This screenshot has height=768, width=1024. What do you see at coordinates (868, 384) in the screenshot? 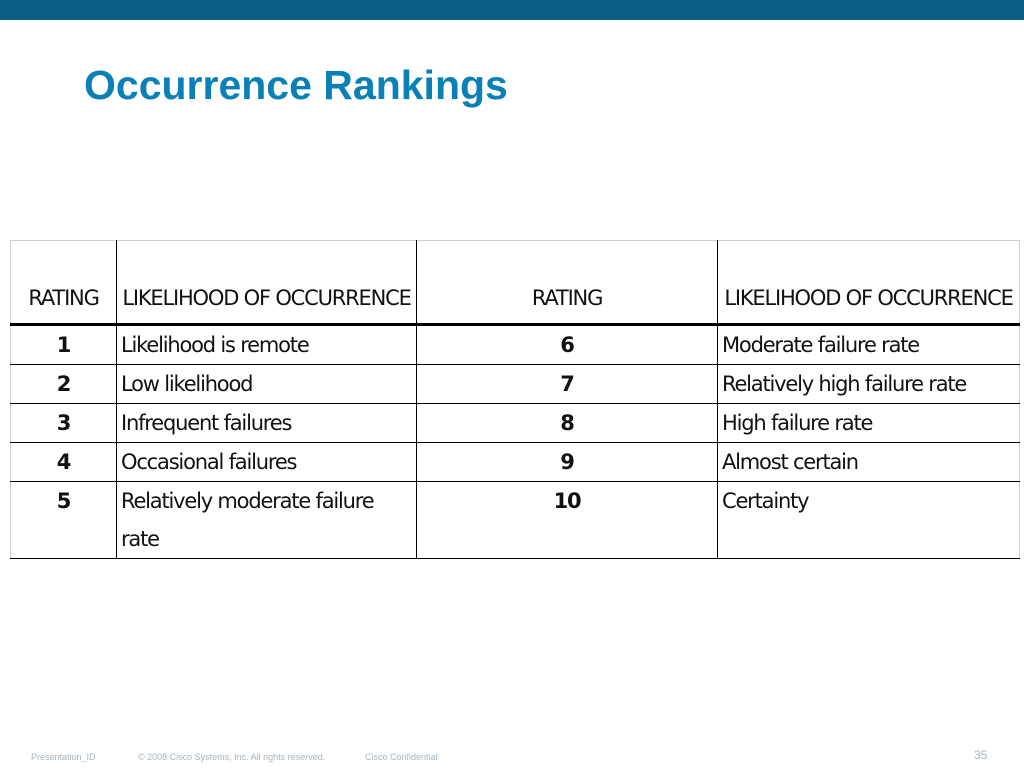
I see `likelihood-cell: Relatively high failure rate` at bounding box center [868, 384].